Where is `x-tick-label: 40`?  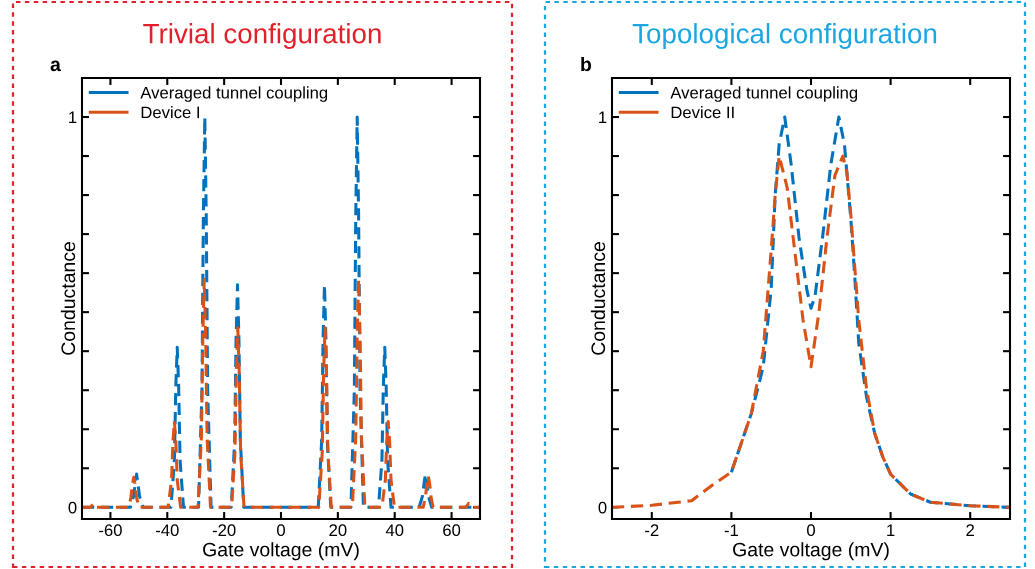 x-tick-label: 40 is located at coordinates (394, 530).